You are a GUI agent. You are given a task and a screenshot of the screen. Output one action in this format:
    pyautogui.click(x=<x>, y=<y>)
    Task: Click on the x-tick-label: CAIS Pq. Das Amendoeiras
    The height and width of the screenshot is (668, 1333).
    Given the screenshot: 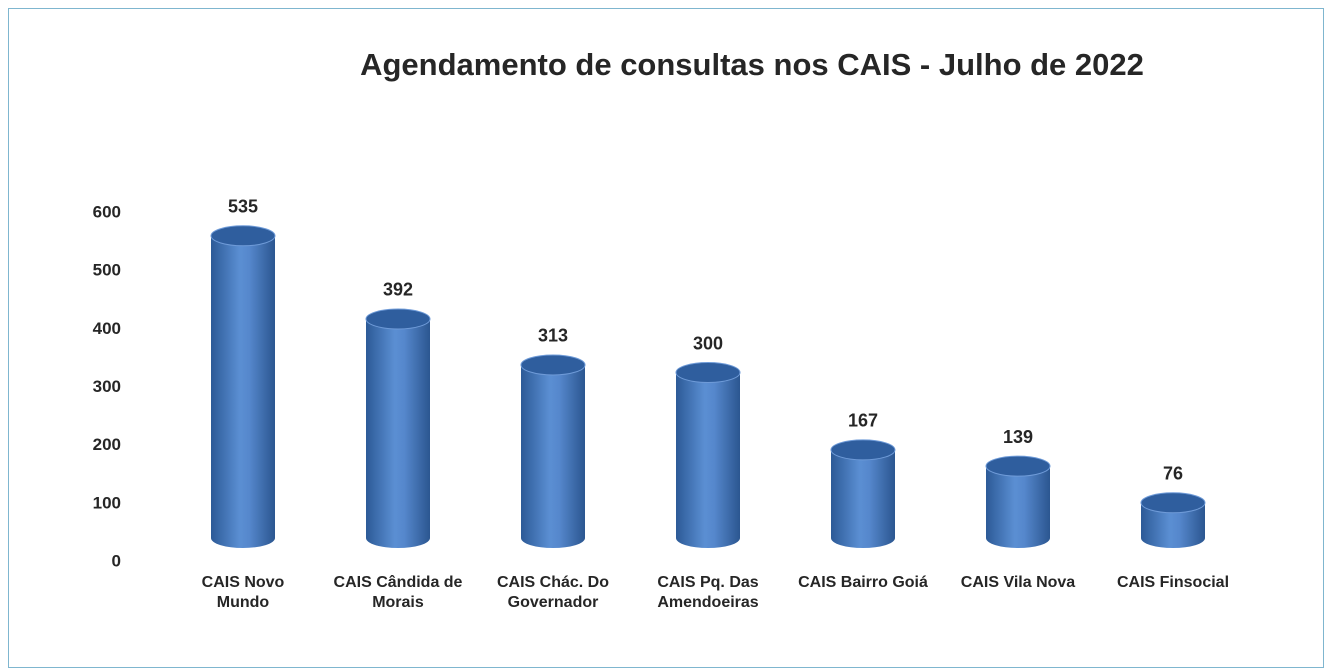 What is the action you would take?
    pyautogui.click(x=708, y=592)
    